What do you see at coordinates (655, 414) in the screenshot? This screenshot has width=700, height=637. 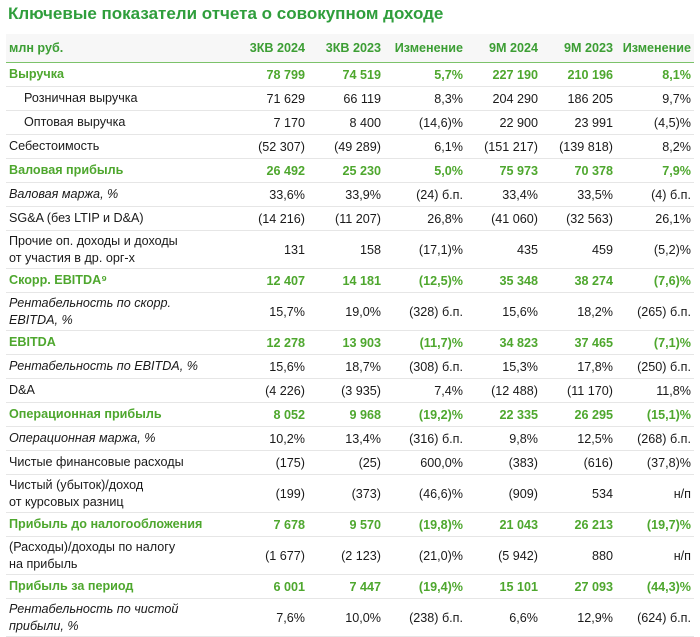 I see `cell-value: (15,1)%` at bounding box center [655, 414].